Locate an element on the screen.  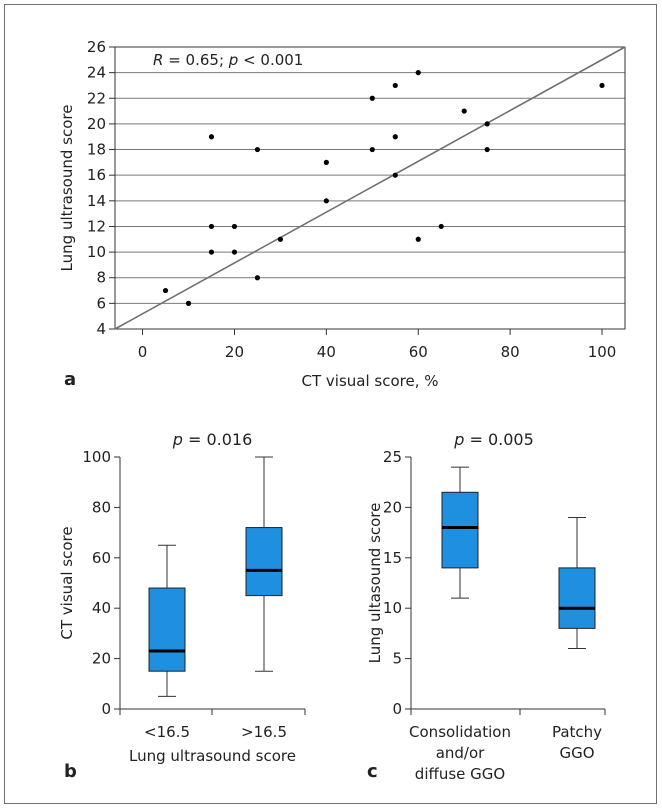
y-tick-label: 8 is located at coordinates (101, 278).